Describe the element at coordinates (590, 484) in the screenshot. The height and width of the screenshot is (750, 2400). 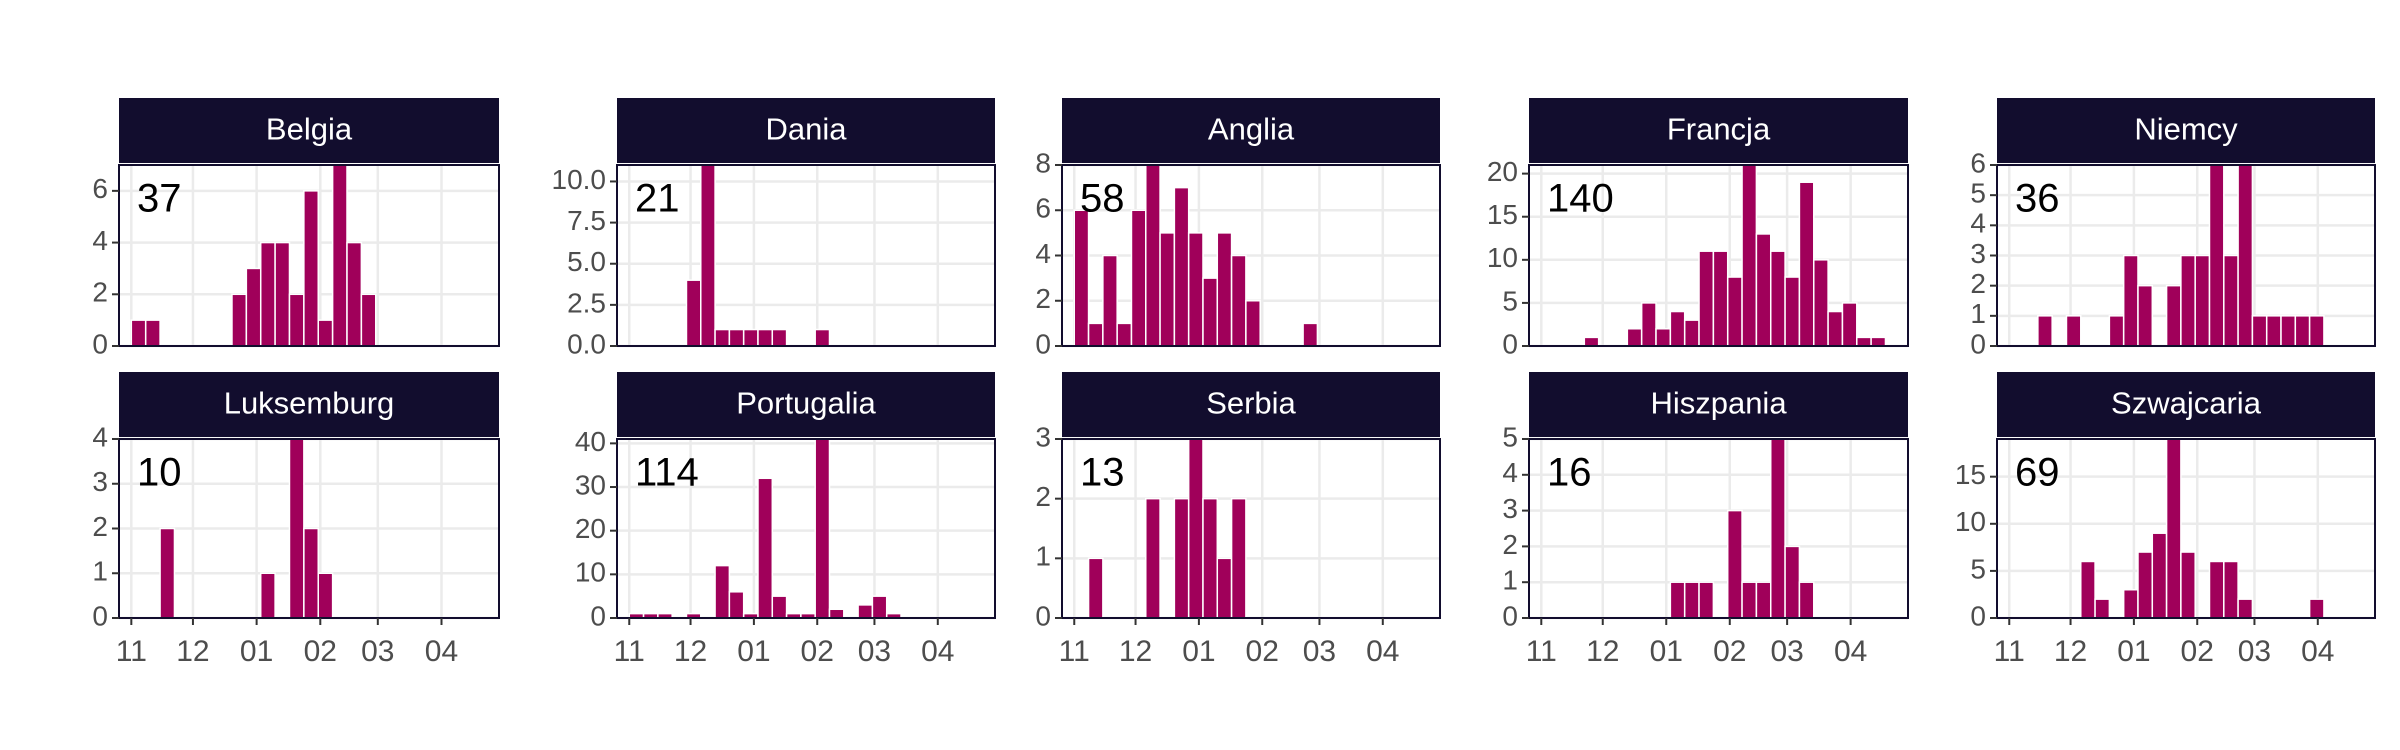
I see `y-tick-label: 30` at that location.